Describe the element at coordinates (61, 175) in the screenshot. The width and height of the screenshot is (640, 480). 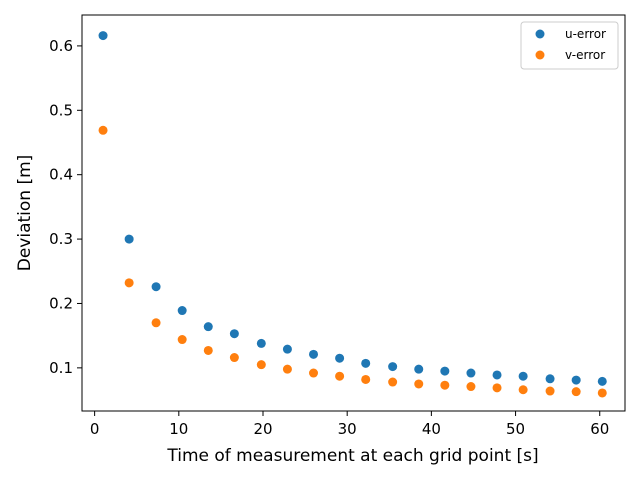
I see `y-tick-label: 0.4` at that location.